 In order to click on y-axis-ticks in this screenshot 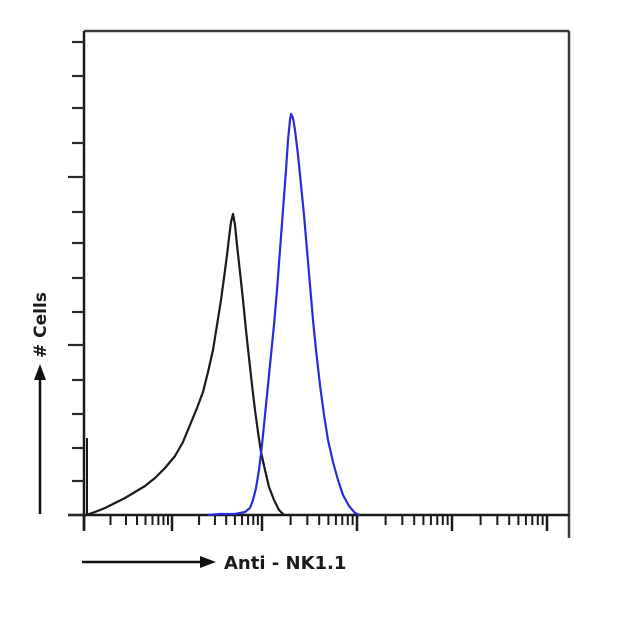, I will do `click(76, 278)`.